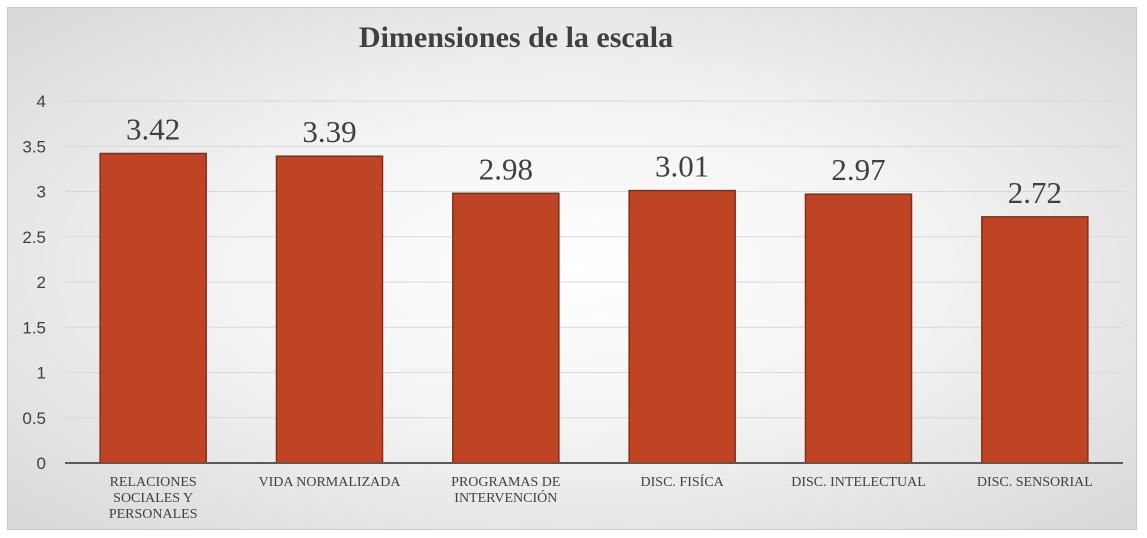  What do you see at coordinates (34, 418) in the screenshot?
I see `y-tick-label: 0.5` at bounding box center [34, 418].